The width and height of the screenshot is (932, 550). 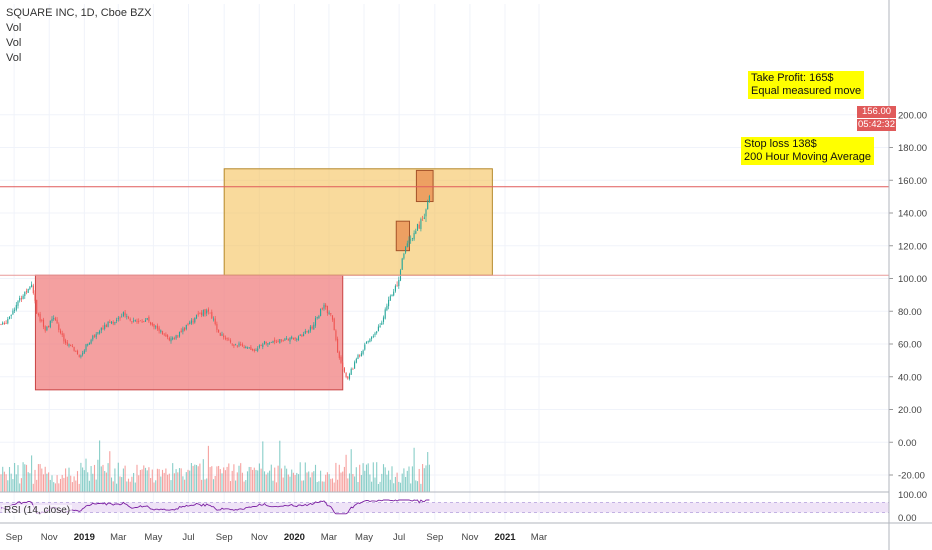 I want to click on x-tick-label: Sep, so click(x=14, y=537).